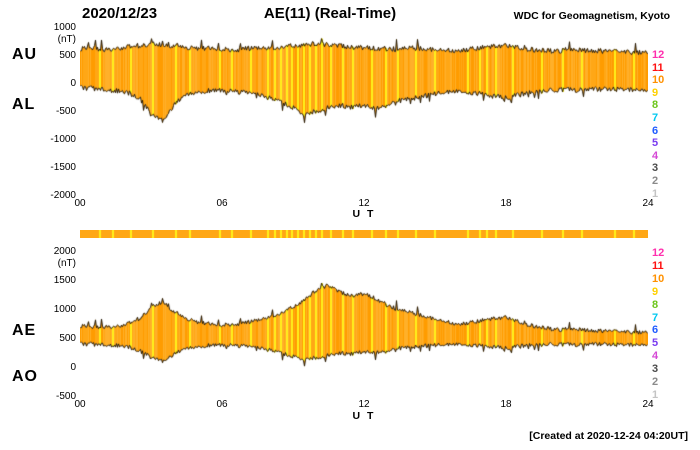  I want to click on date-label: 2020/12/23, so click(120, 13).